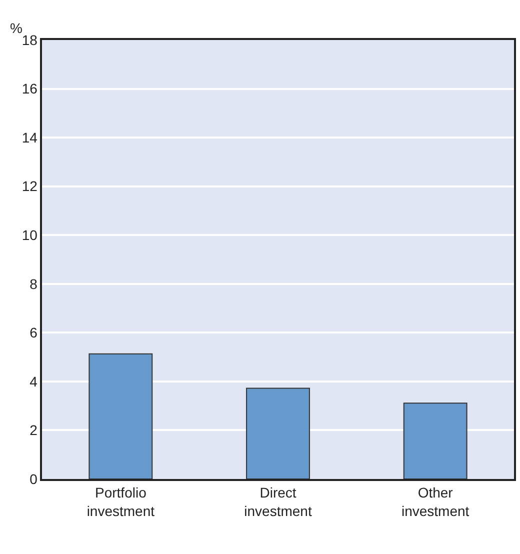 This screenshot has width=520, height=554. I want to click on x-tick-label: Portfolio investment, so click(120, 501).